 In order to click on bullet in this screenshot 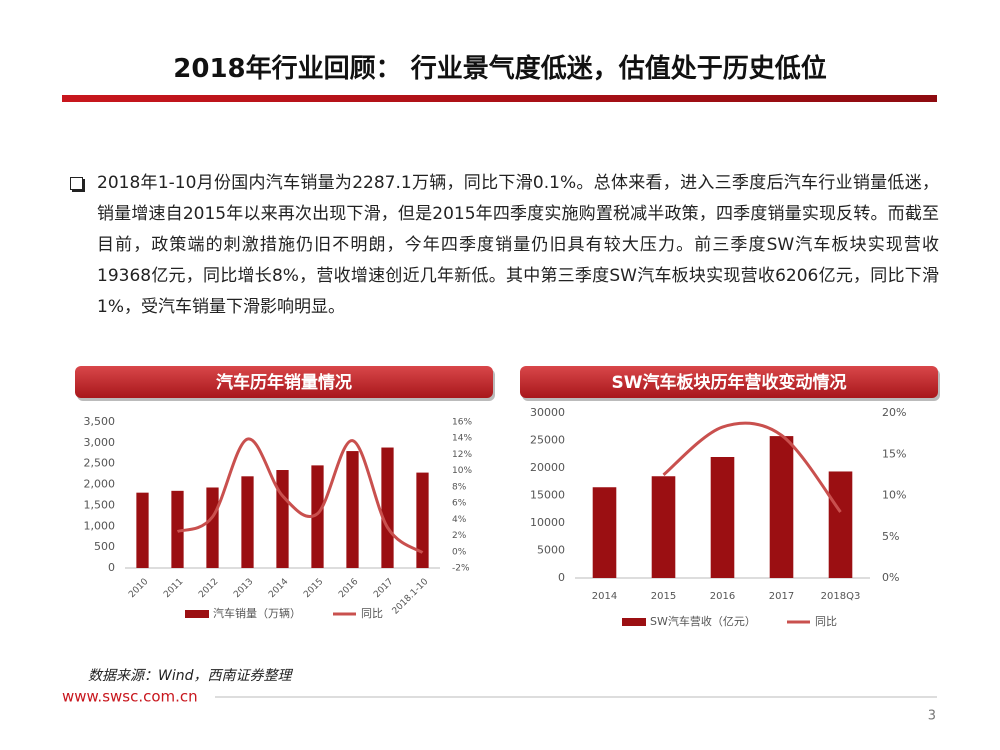, I will do `click(76, 183)`.